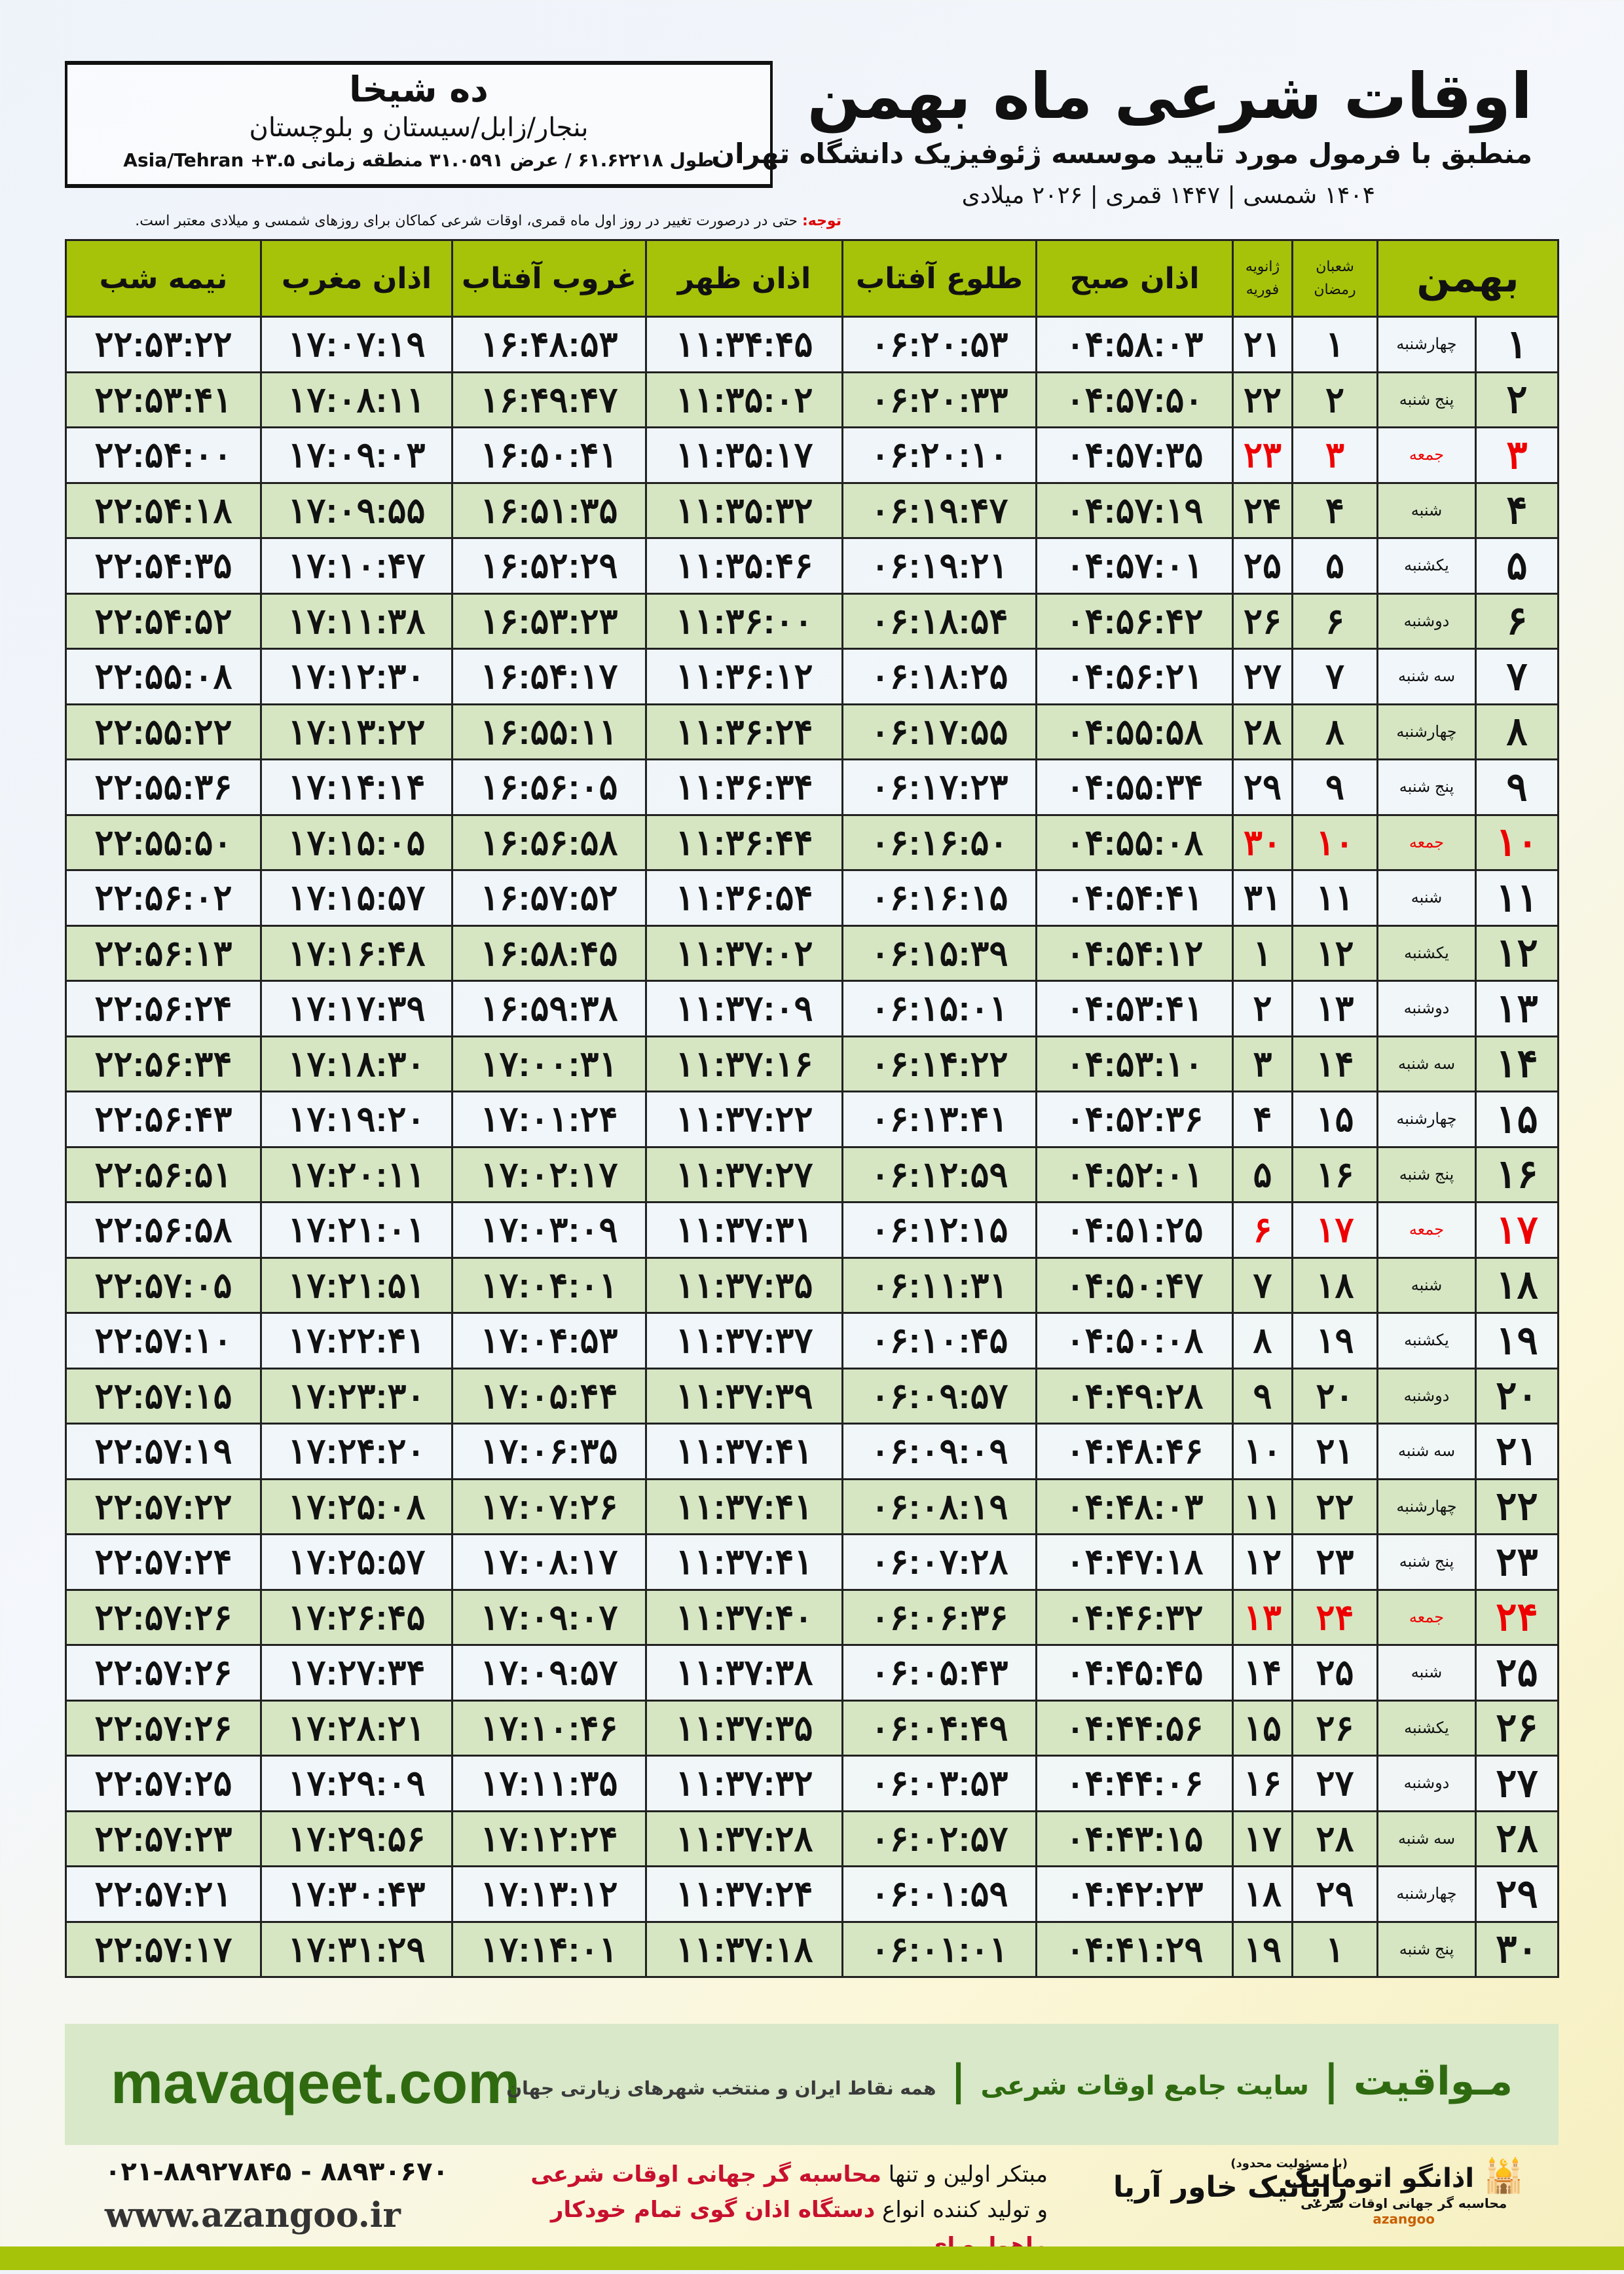  Describe the element at coordinates (253, 2215) in the screenshot. I see `azangoo-website: www.azangoo.ir` at that location.